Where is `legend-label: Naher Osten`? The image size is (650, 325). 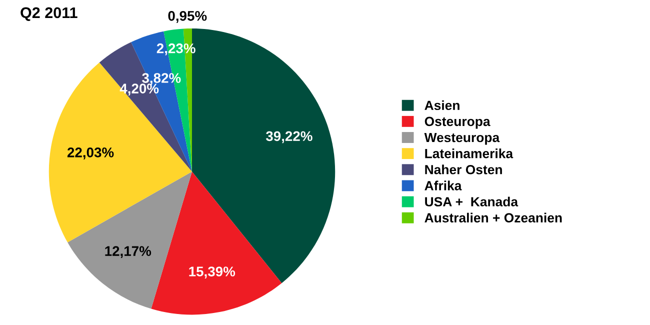 legend-label: Naher Osten is located at coordinates (463, 169).